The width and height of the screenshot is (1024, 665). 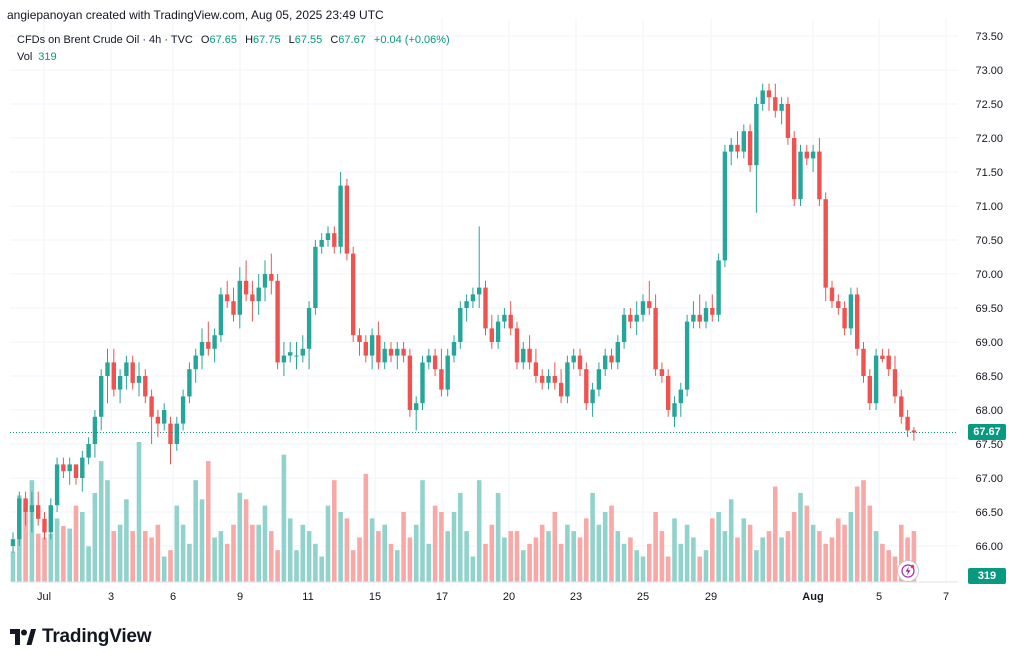 What do you see at coordinates (989, 479) in the screenshot?
I see `price-tick-label: 67.00` at bounding box center [989, 479].